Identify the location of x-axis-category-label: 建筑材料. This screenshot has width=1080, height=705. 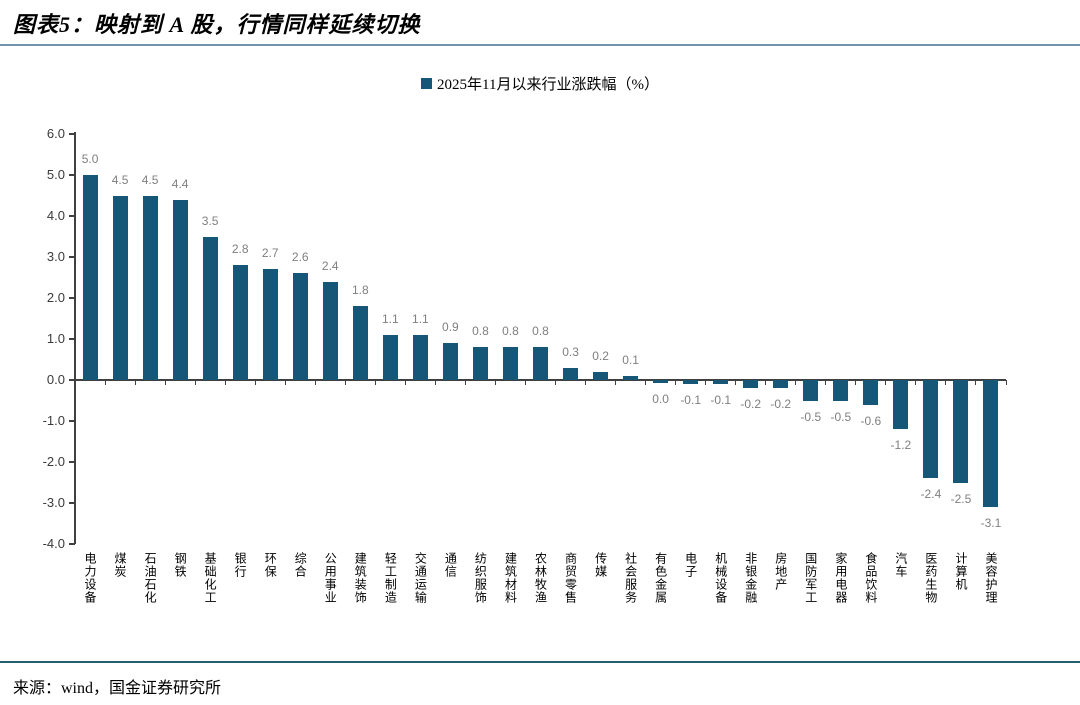
(510, 578).